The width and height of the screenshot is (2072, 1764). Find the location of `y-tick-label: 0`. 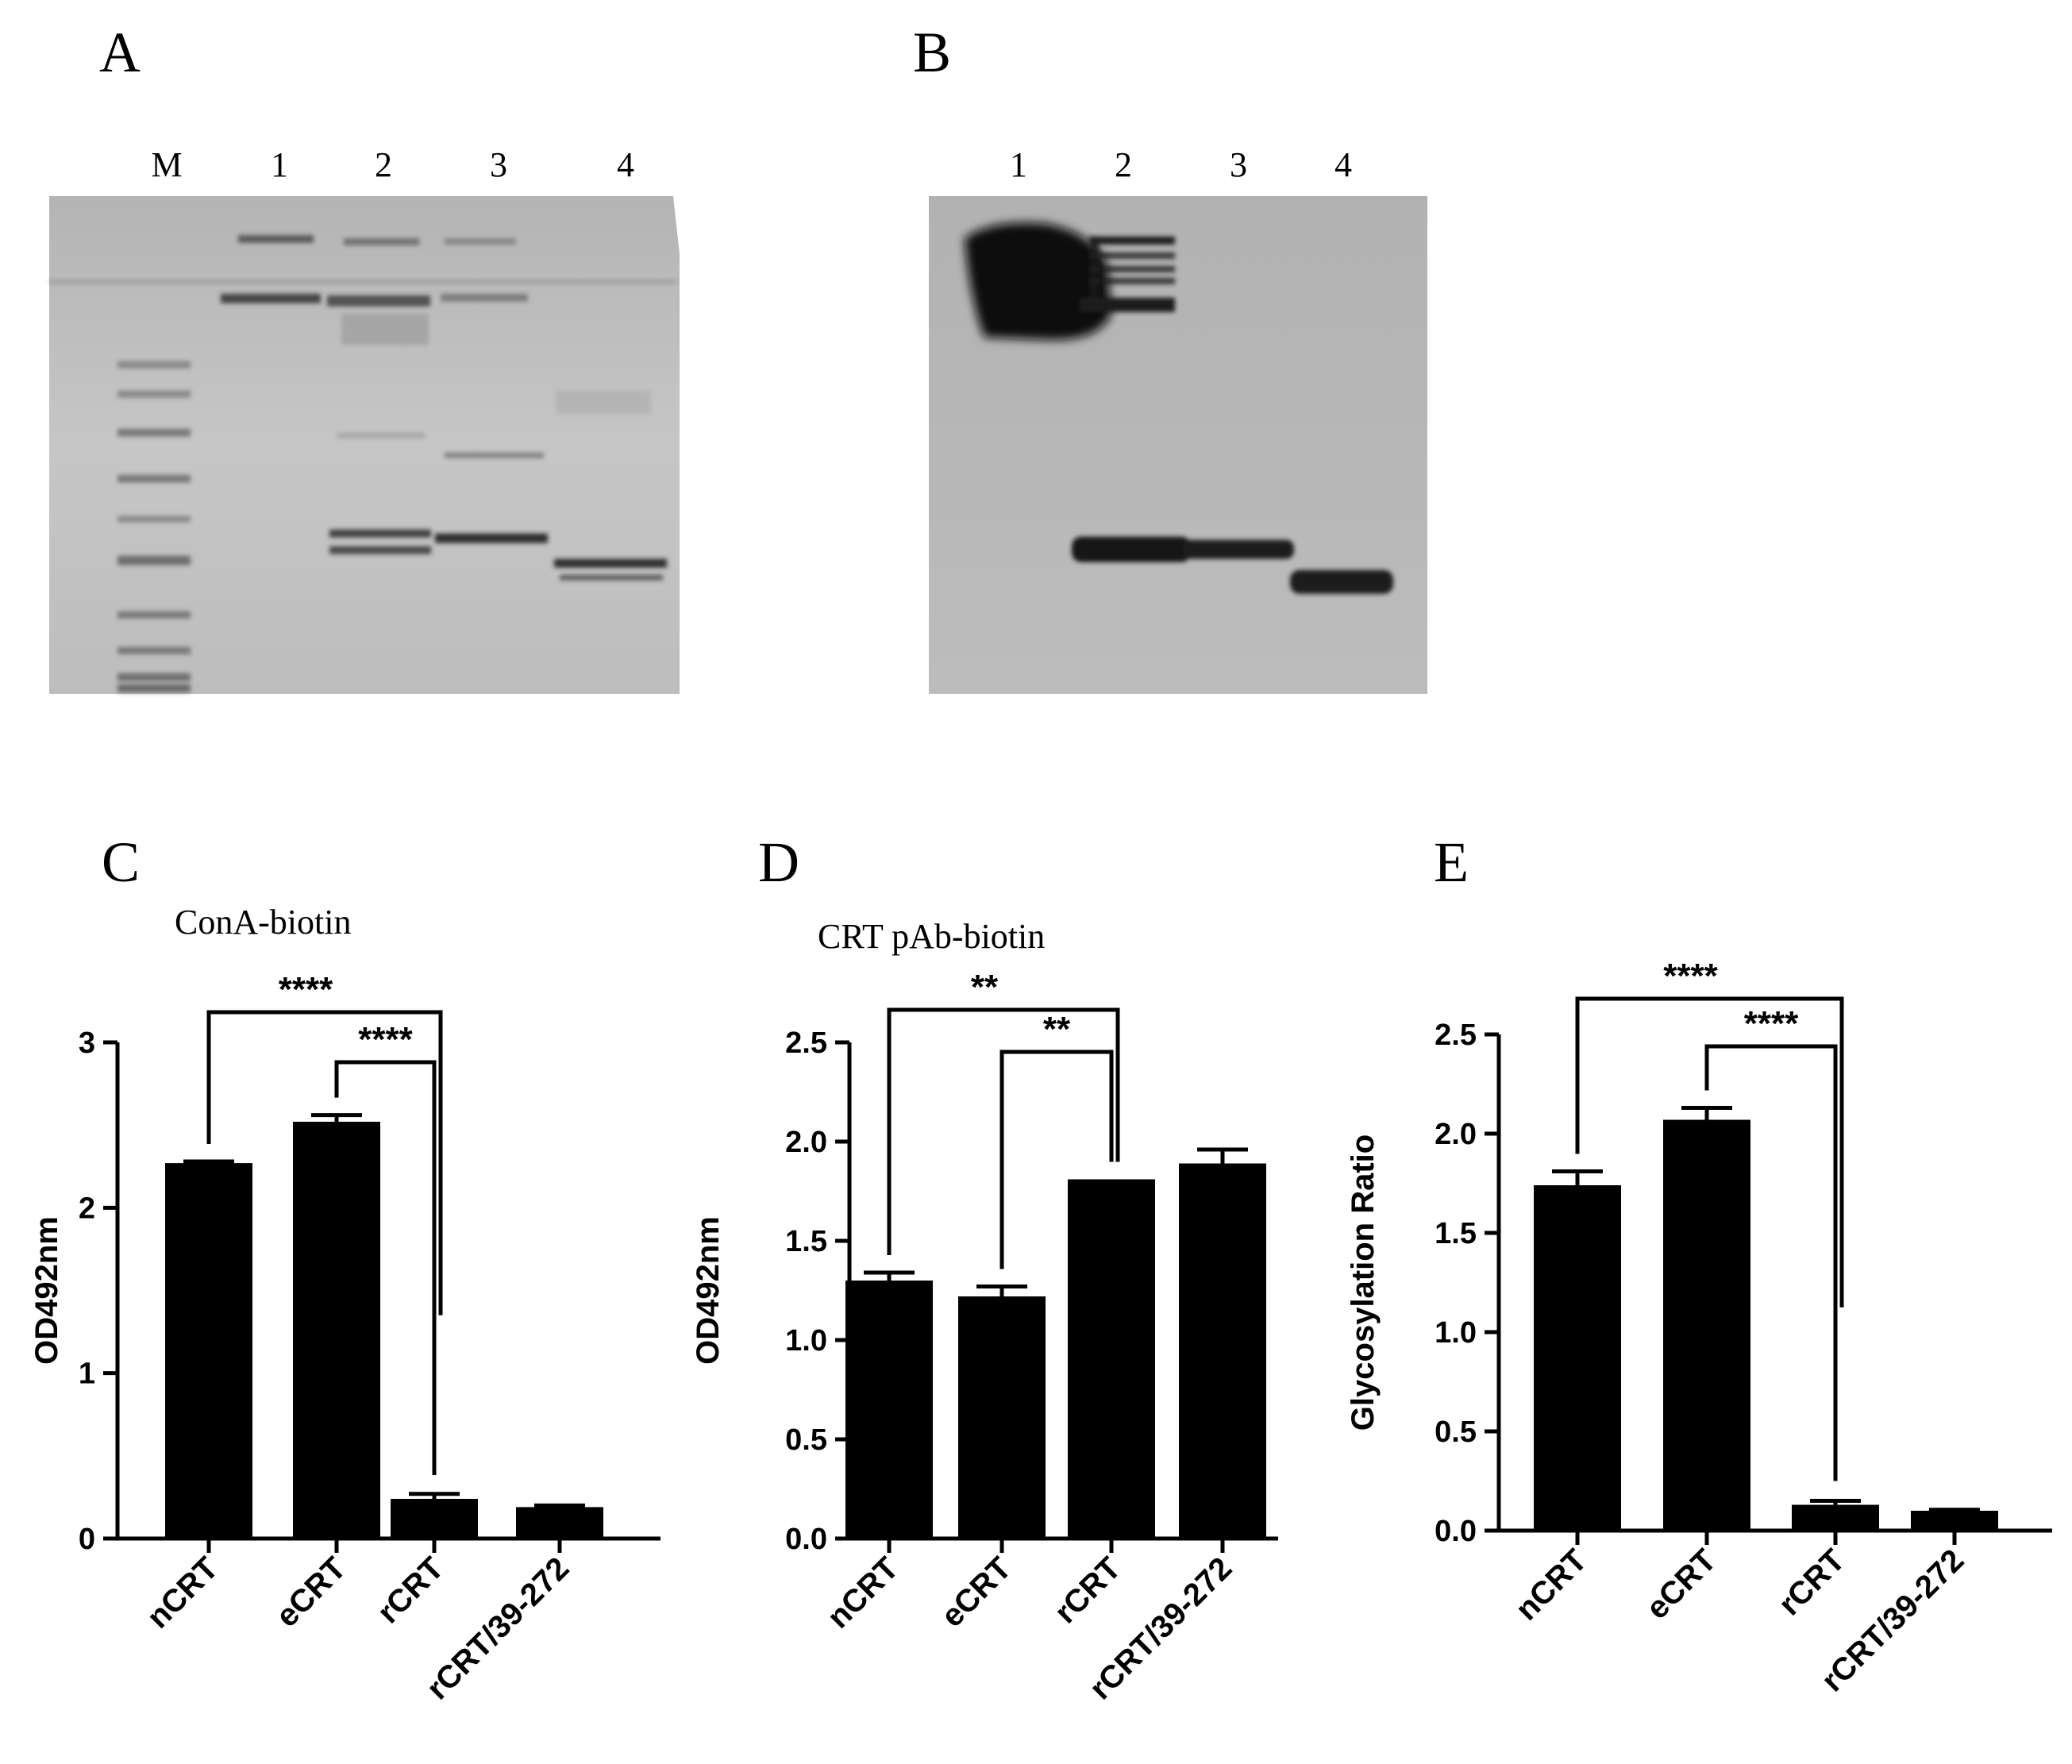

y-tick-label: 0 is located at coordinates (87, 1539).